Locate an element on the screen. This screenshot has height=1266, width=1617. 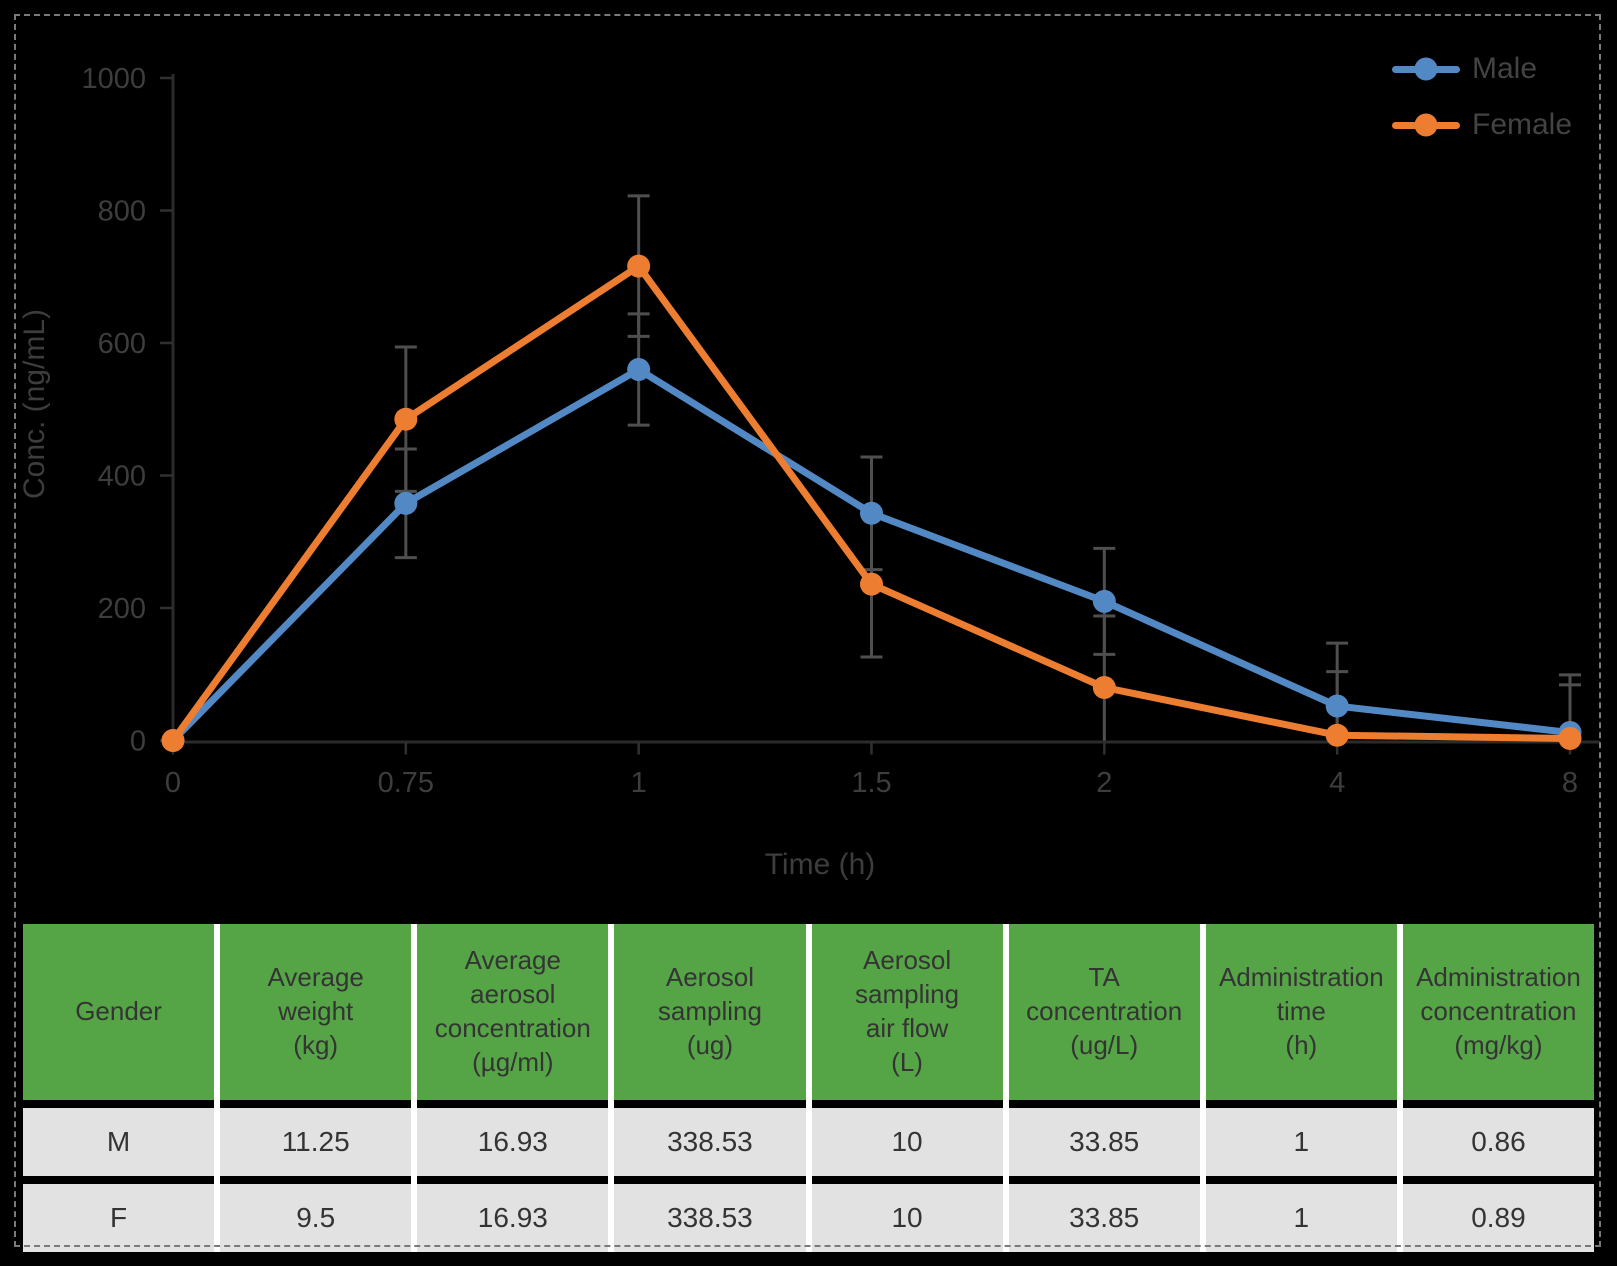
table-cell-r0-c5: 33.85 is located at coordinates (1104, 1142).